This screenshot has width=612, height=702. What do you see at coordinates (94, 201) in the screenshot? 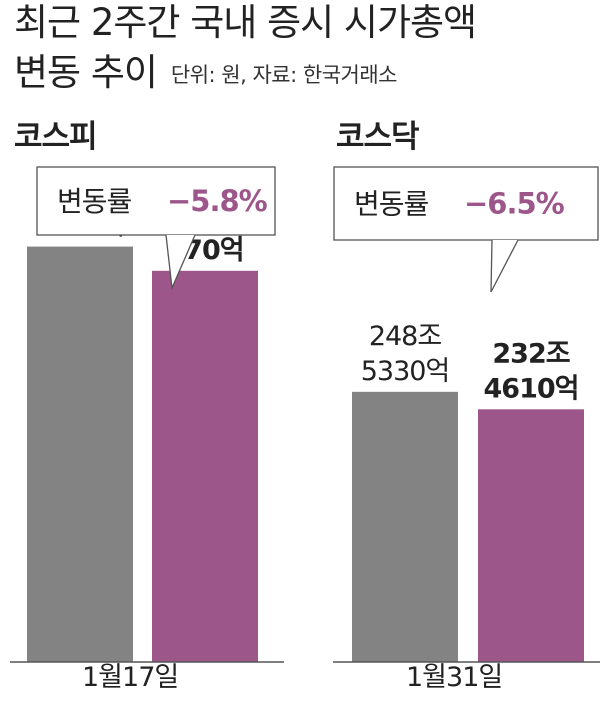
I see `panel-0-change-label: 변동률` at bounding box center [94, 201].